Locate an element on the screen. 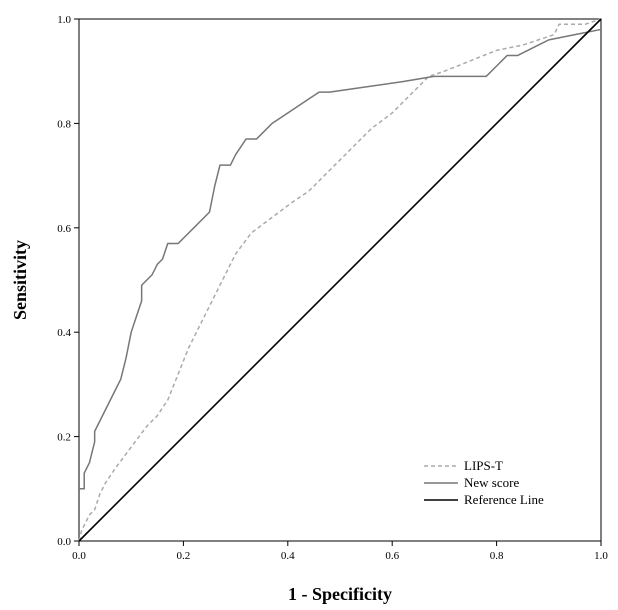 The height and width of the screenshot is (610, 618). y-tick-label: 0.8 is located at coordinates (64, 124).